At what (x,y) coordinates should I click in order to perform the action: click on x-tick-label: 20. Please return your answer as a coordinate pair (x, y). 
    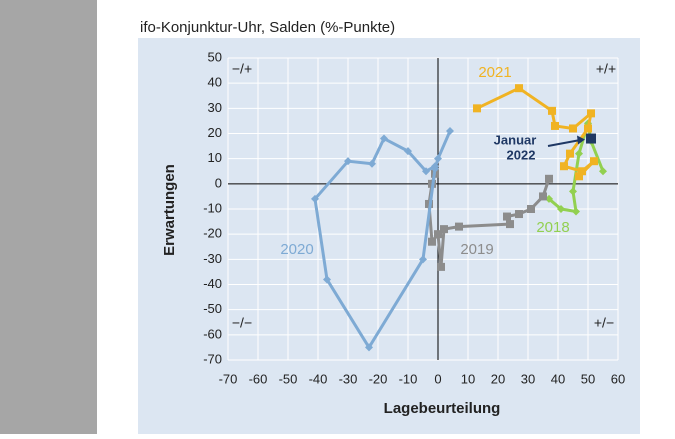
    Looking at the image, I should click on (498, 378).